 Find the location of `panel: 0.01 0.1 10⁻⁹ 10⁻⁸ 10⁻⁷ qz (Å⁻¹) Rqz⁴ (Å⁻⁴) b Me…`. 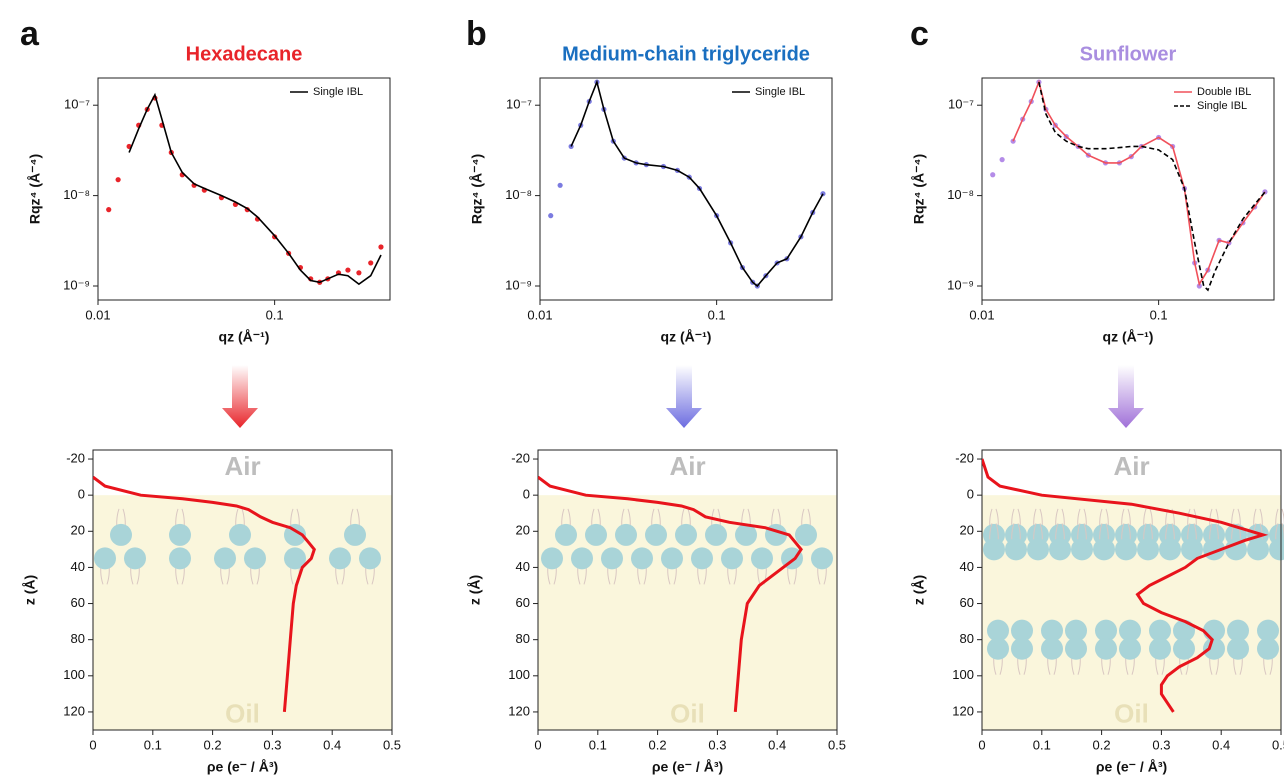

panel: 0.01 0.1 10⁻⁹ 10⁻⁸ 10⁻⁷ qz (Å⁻¹) Rqz⁴ (Å⁻⁴) b Me… is located at coordinates (649, 180).